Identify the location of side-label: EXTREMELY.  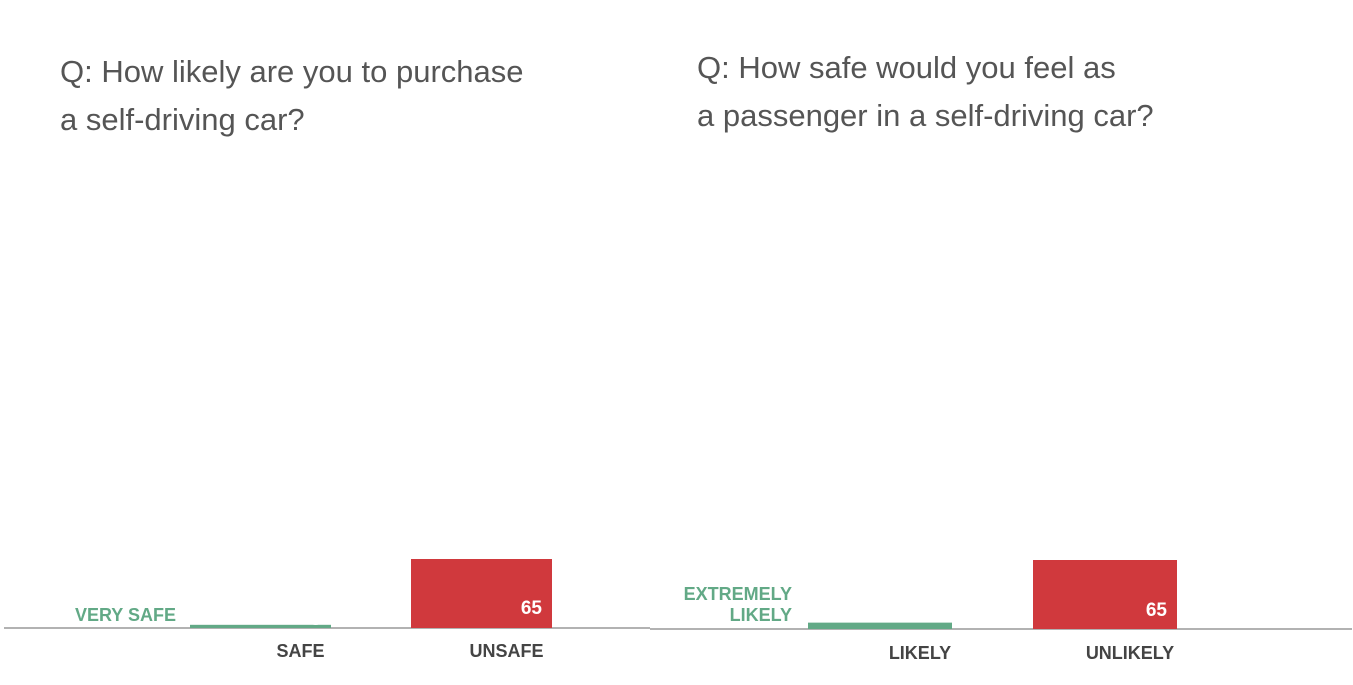
(738, 594).